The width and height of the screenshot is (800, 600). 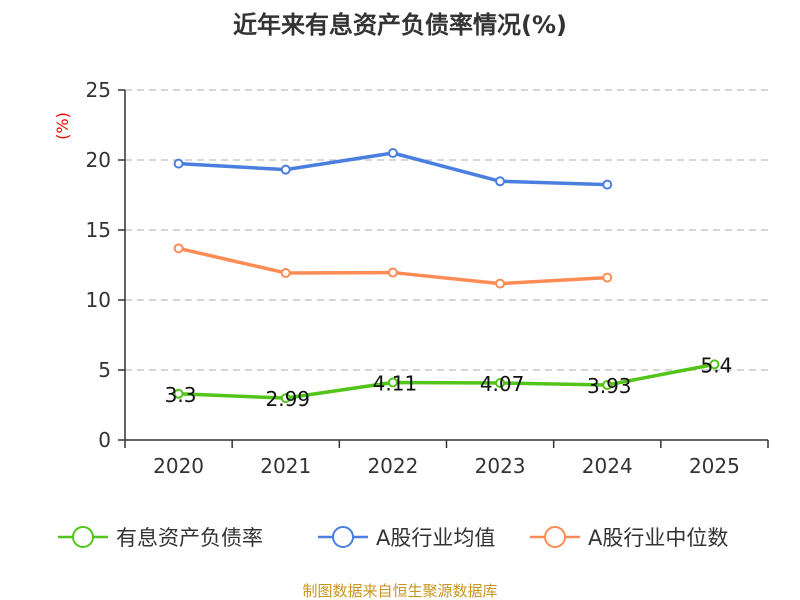 What do you see at coordinates (104, 440) in the screenshot?
I see `y-tick-label: 0` at bounding box center [104, 440].